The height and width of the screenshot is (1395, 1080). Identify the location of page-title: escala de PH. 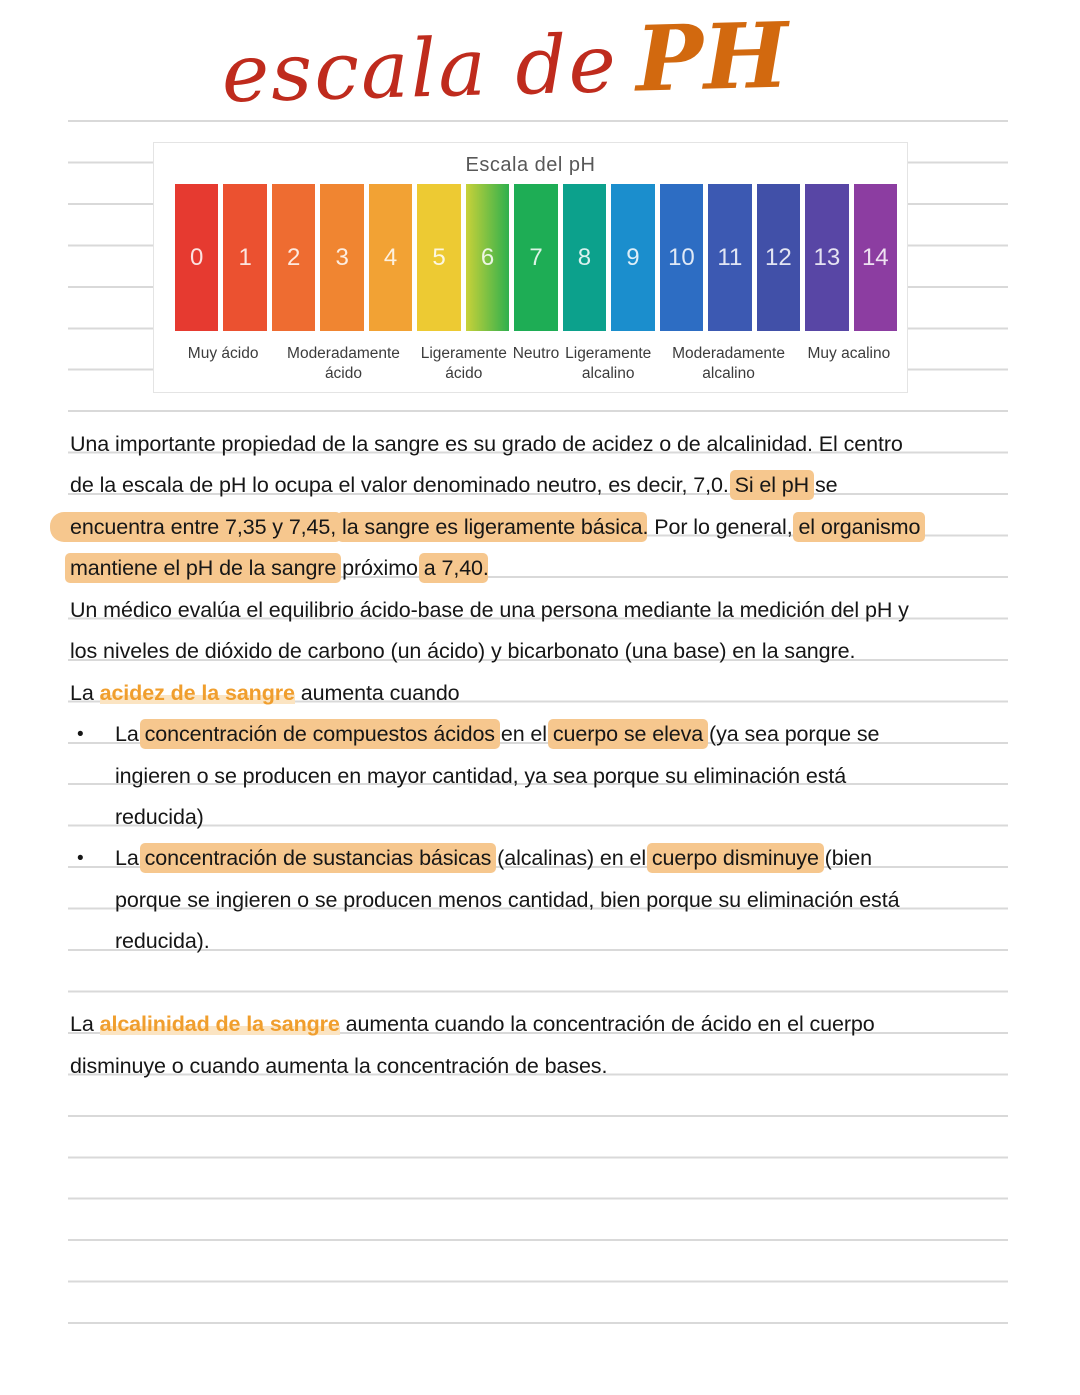
(505, 64).